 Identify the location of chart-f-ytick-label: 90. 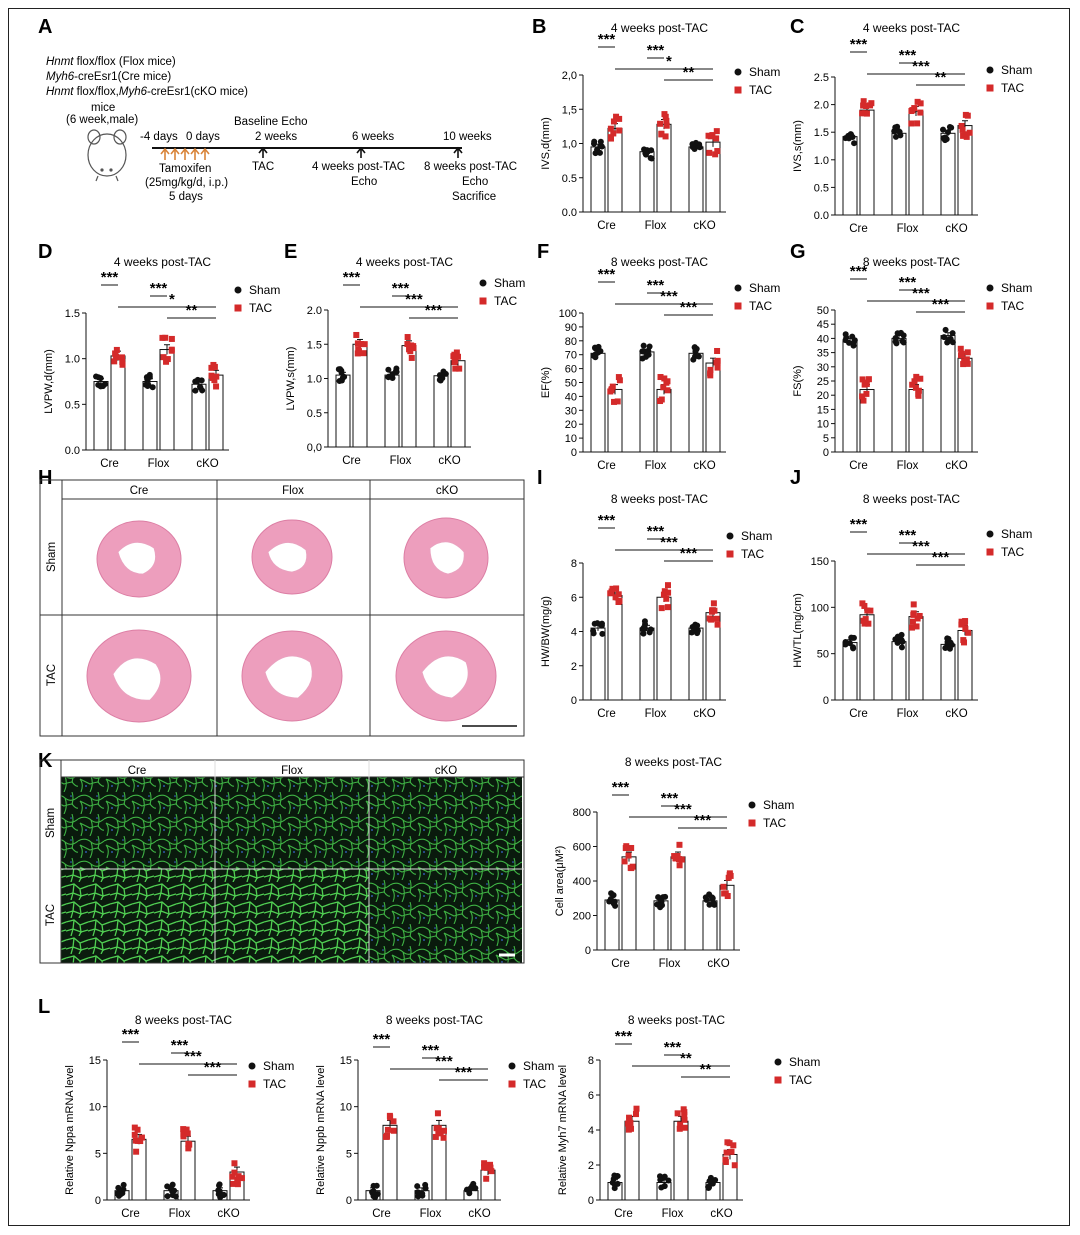
(571, 328).